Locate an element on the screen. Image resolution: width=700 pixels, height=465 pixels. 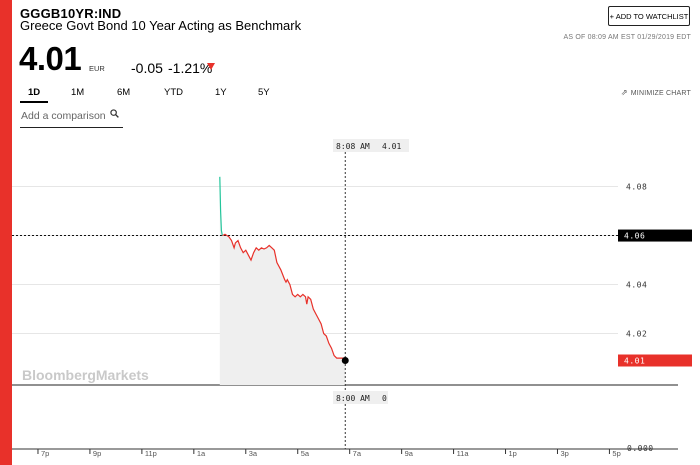
last-value-tag is located at coordinates (655, 360).